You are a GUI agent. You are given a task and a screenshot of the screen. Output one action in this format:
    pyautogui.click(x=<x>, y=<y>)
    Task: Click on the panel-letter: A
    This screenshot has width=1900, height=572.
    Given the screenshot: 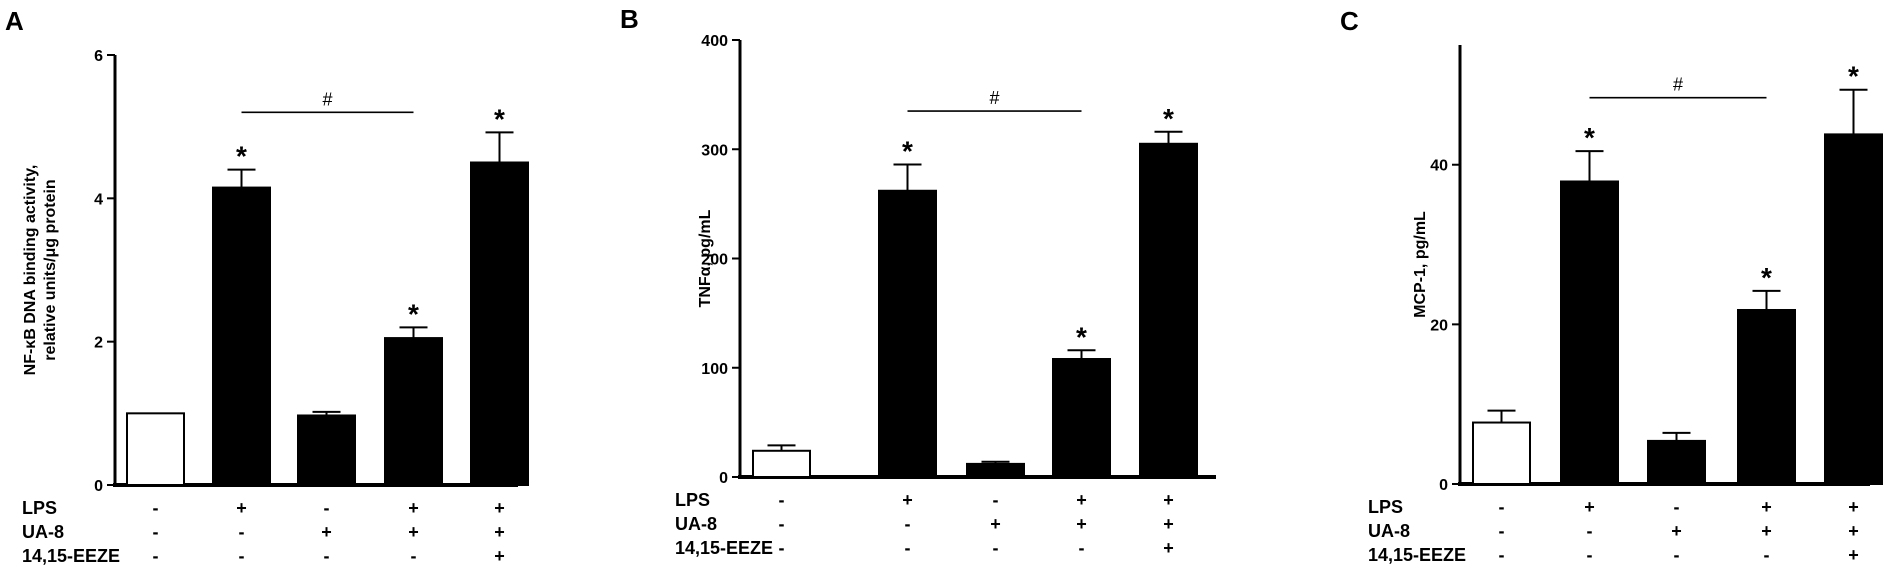 What is the action you would take?
    pyautogui.click(x=14, y=21)
    